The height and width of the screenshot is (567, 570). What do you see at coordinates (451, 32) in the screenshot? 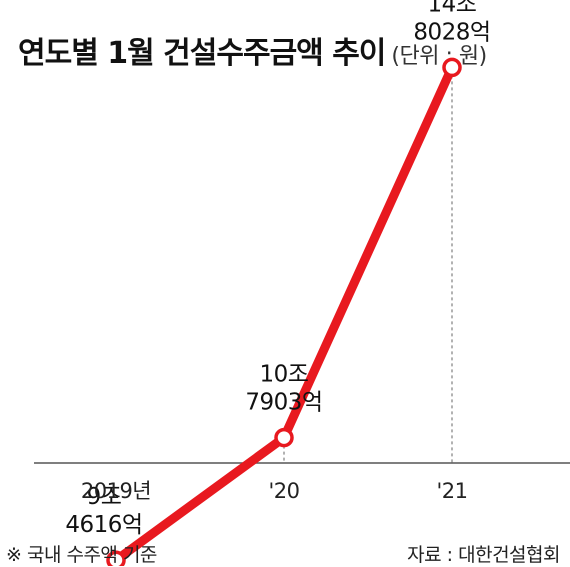
I see `data-label-2-1: 8028억` at bounding box center [451, 32].